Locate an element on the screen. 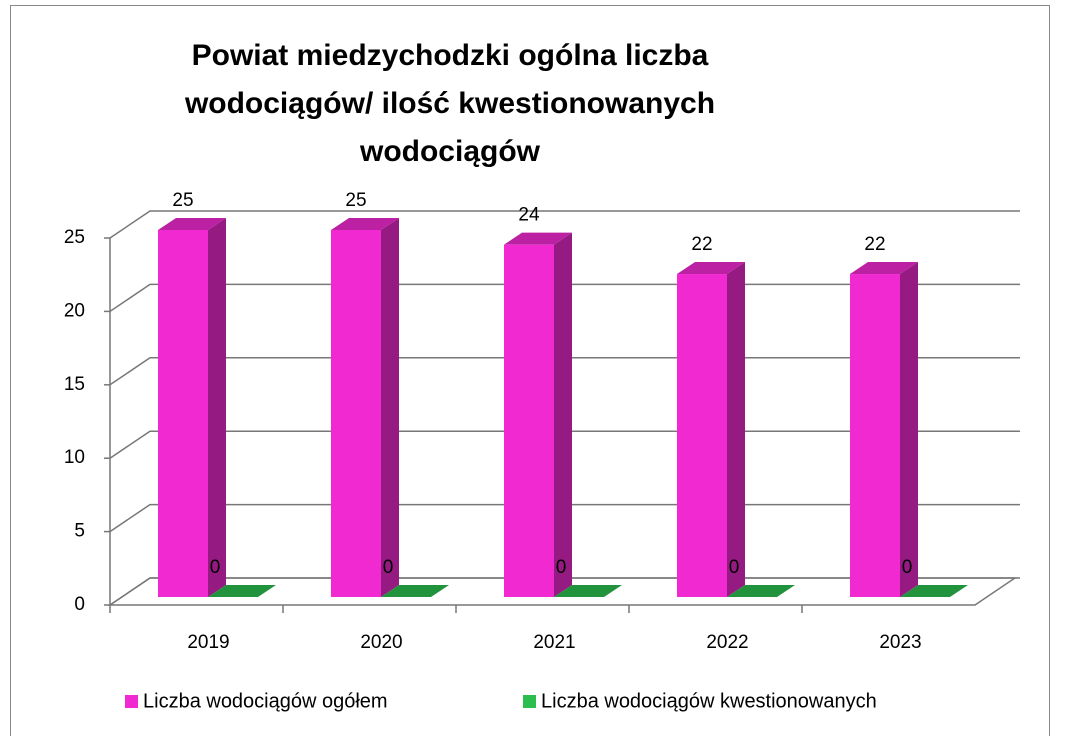 The width and height of the screenshot is (1066, 736). legend-label: Liczba wodociągów kwestionowanych is located at coordinates (709, 701).